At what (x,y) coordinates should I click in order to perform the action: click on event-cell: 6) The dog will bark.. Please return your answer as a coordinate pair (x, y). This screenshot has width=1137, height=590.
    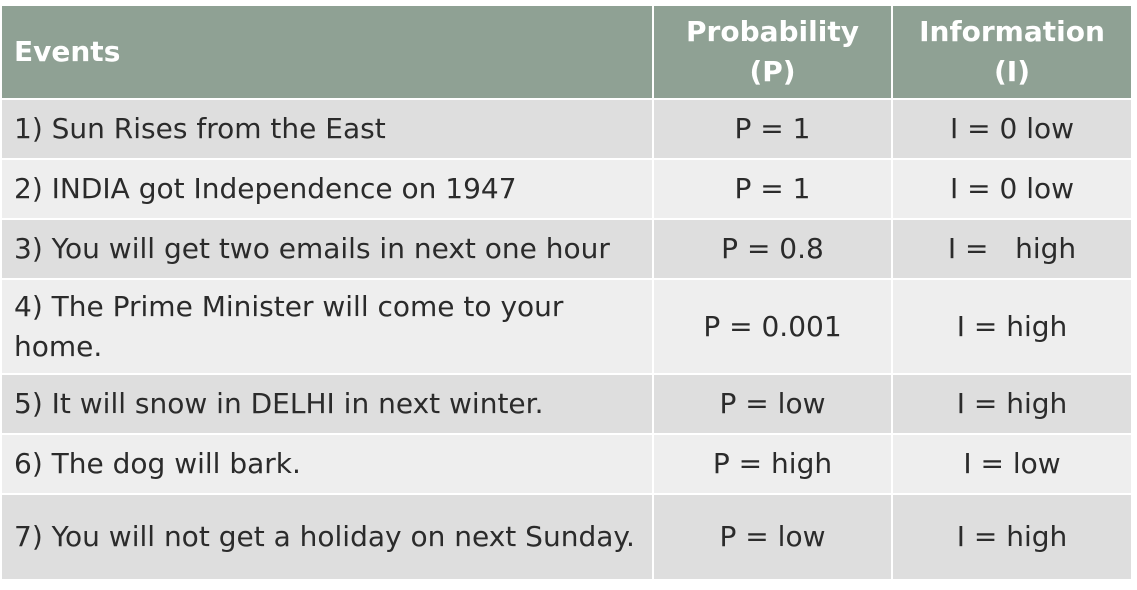
    Looking at the image, I should click on (327, 464).